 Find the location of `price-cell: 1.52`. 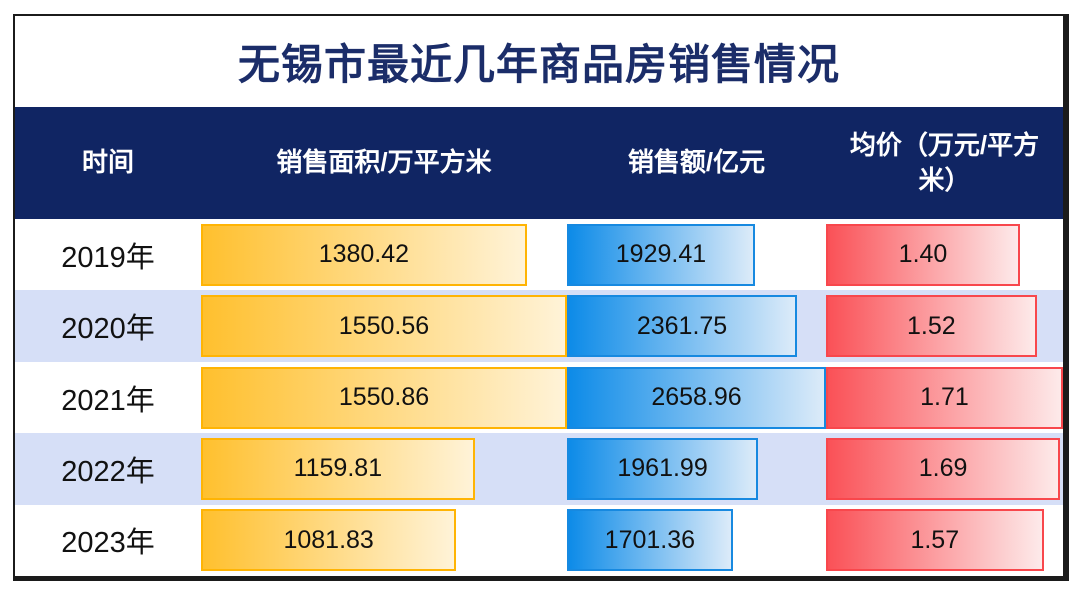

price-cell: 1.52 is located at coordinates (944, 325).